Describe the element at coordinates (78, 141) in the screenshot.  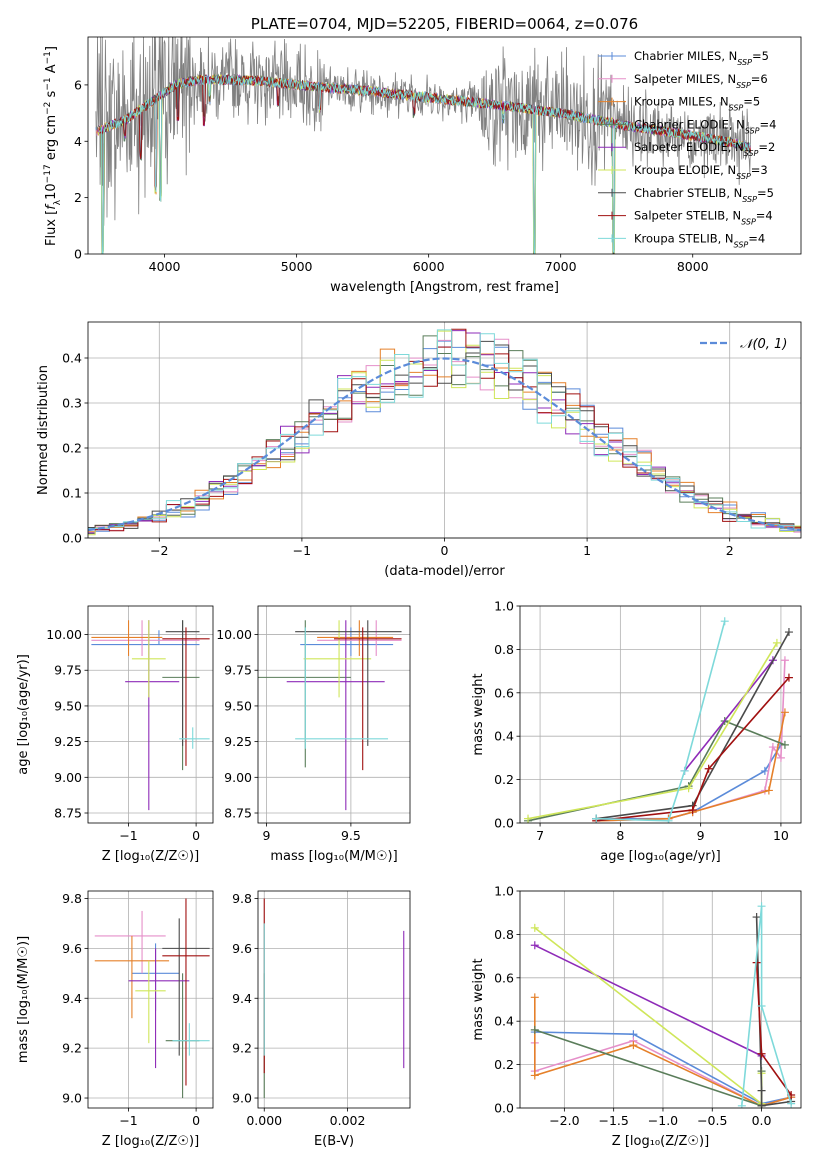
I see `y-tick-label: 4` at that location.